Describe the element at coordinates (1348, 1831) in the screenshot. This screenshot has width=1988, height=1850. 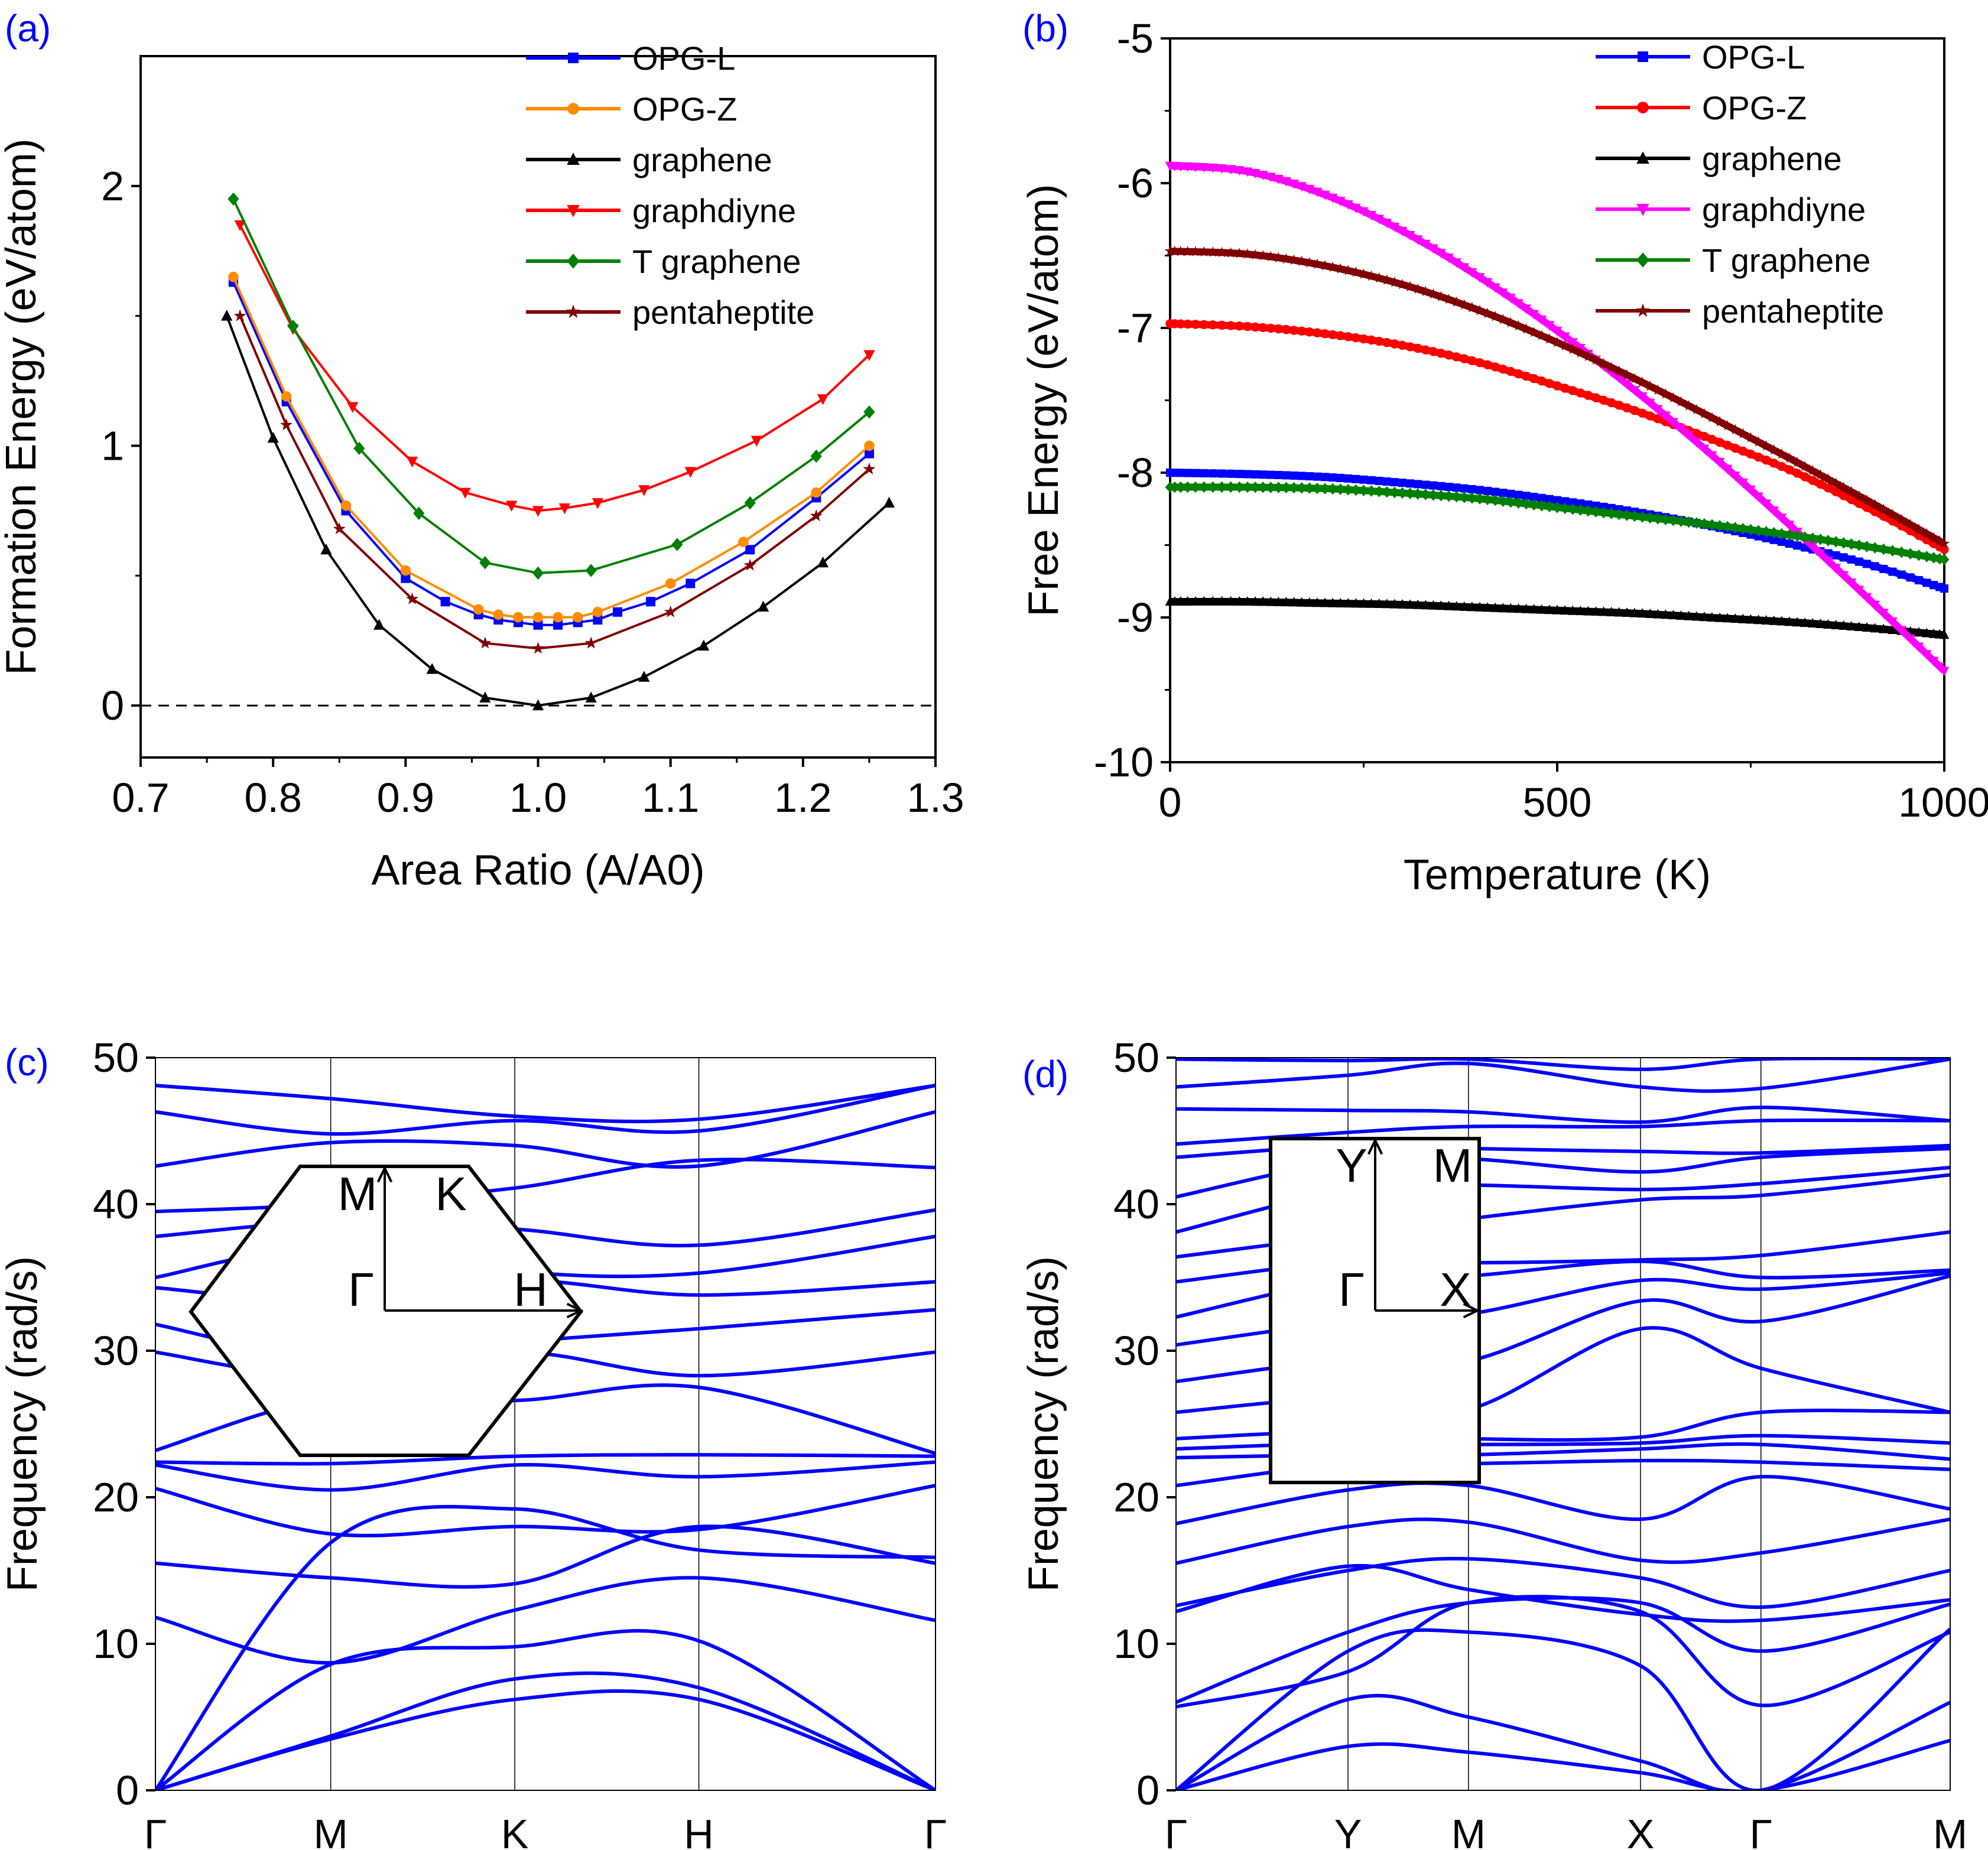
I see `k-point-label: Y` at that location.